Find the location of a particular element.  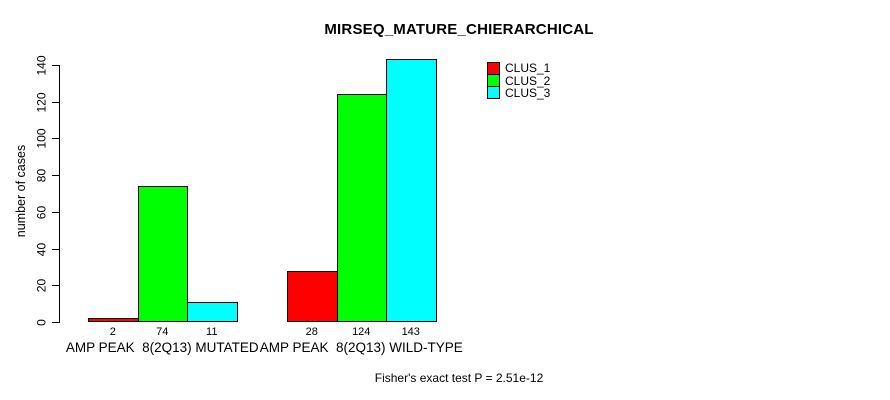

y-axis-tick-label: 100 is located at coordinates (41, 138).